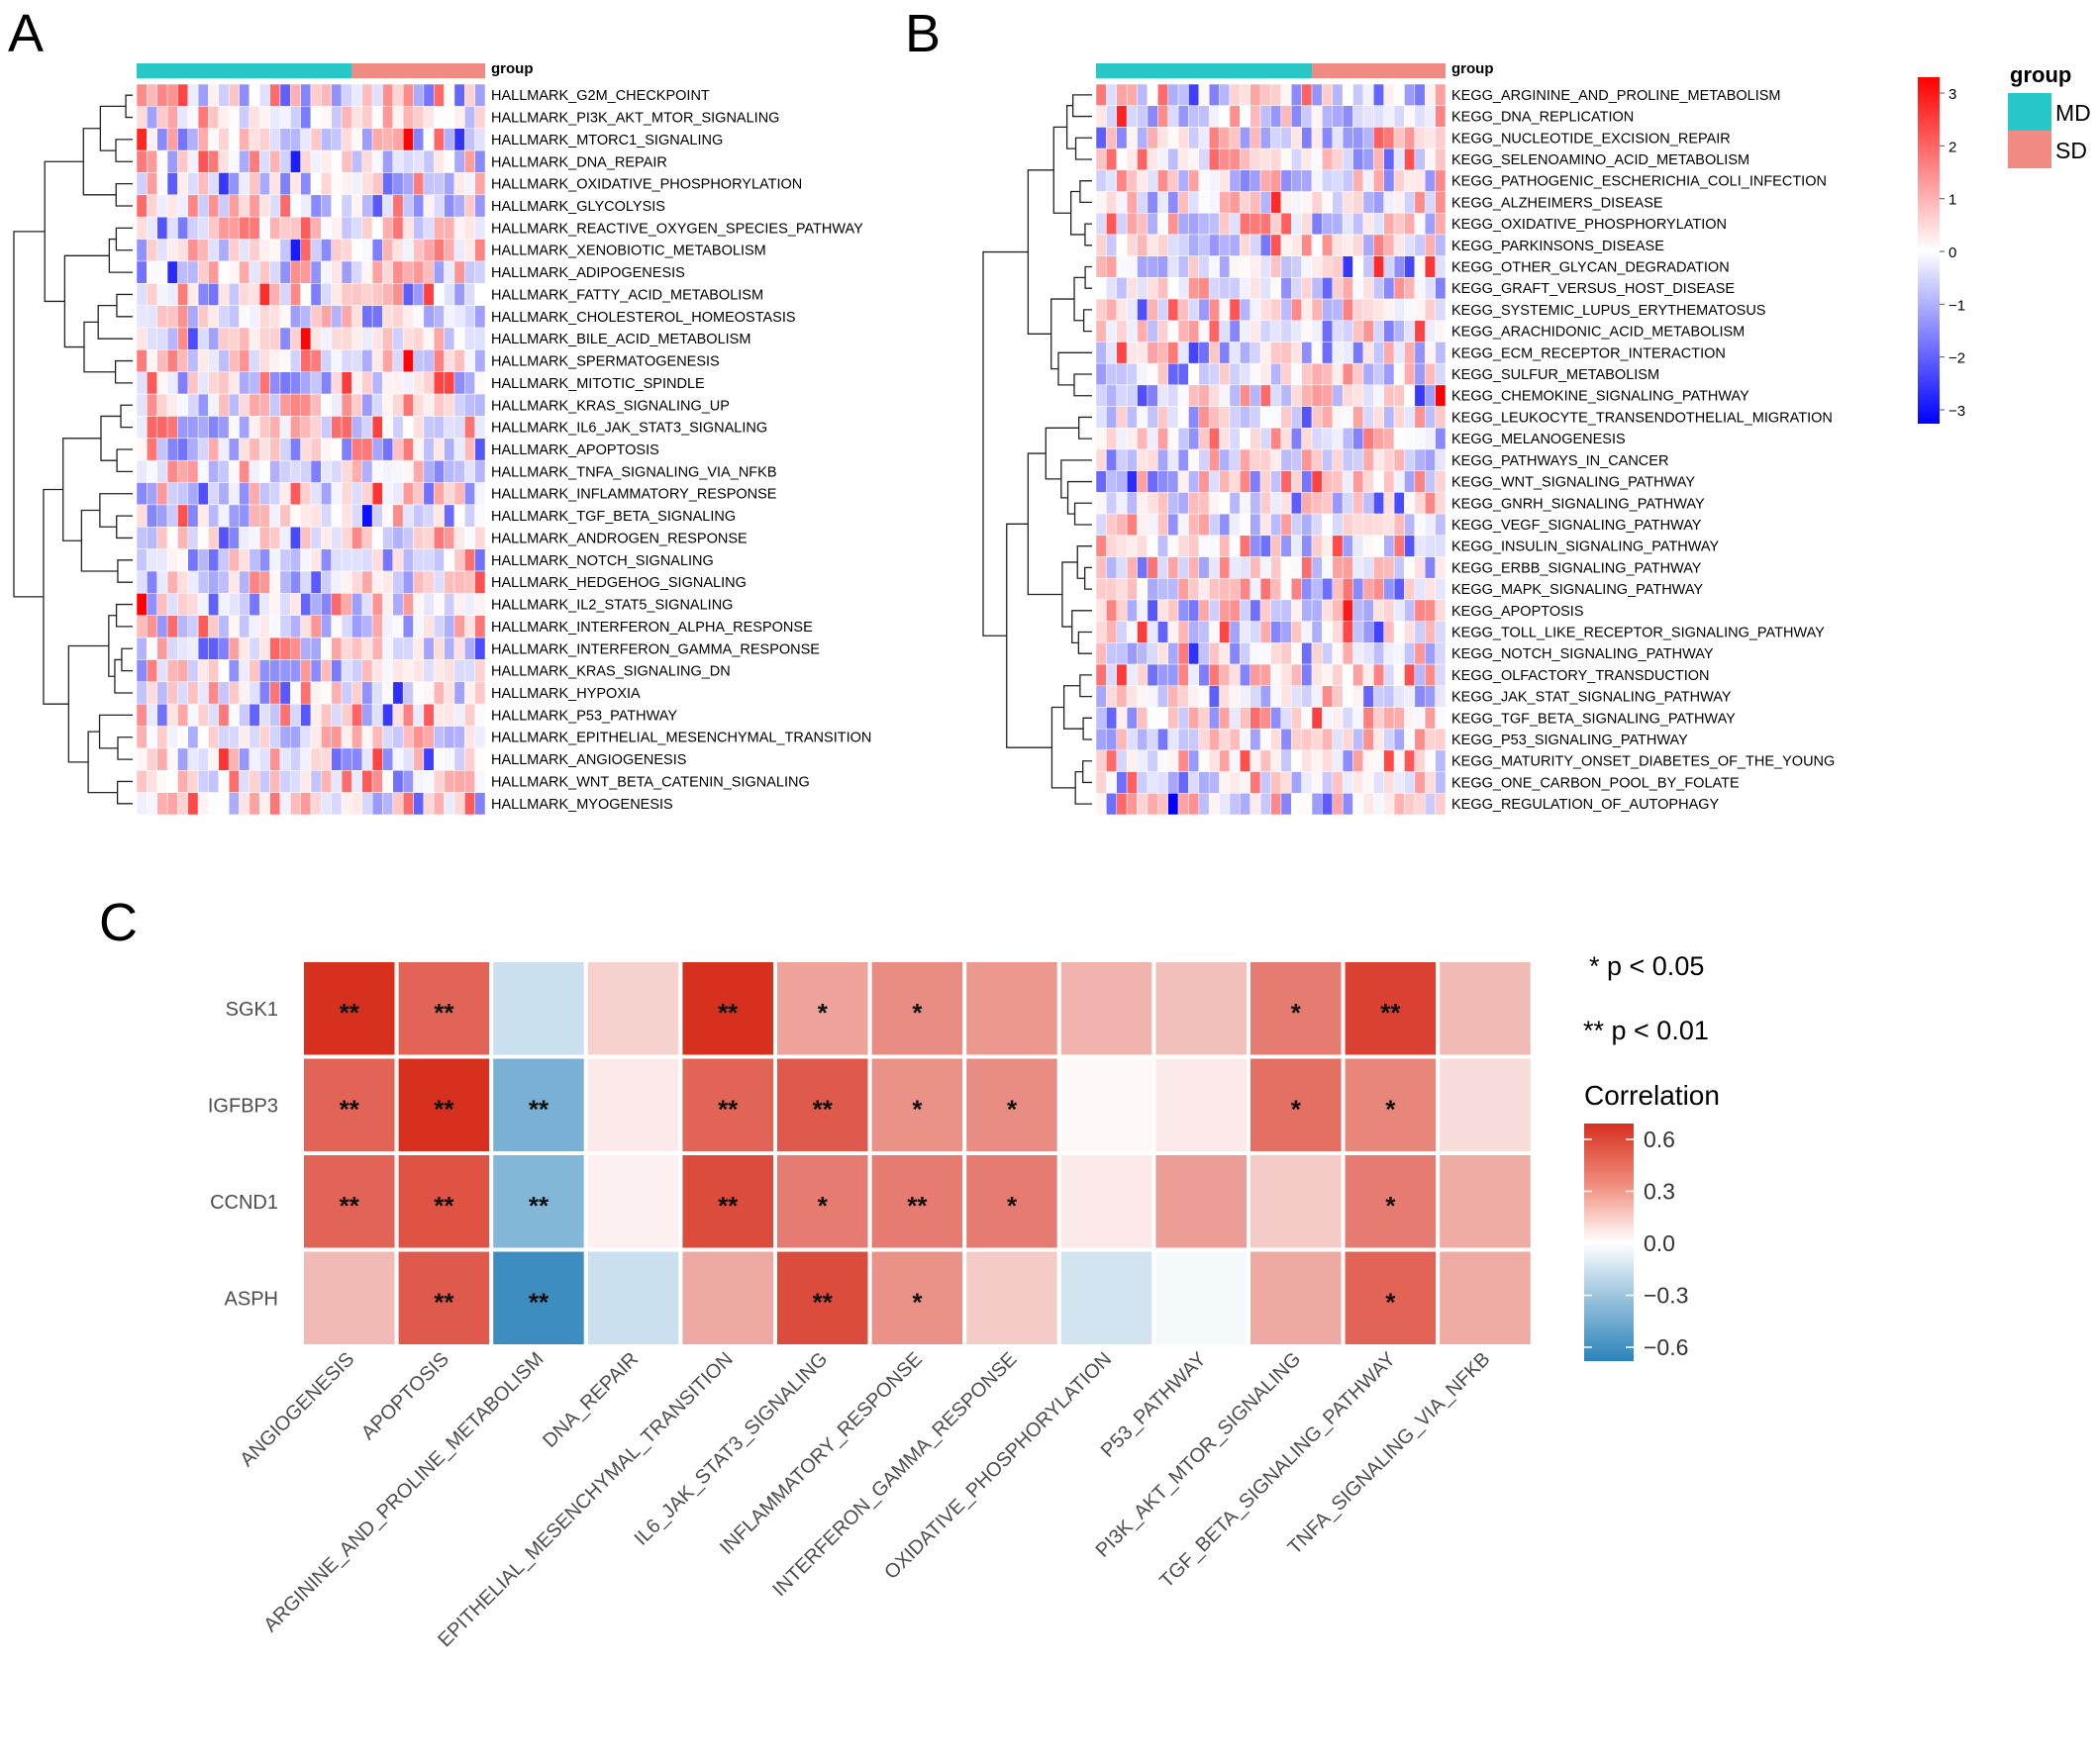  I want to click on correlation-cell, so click(1391, 1008).